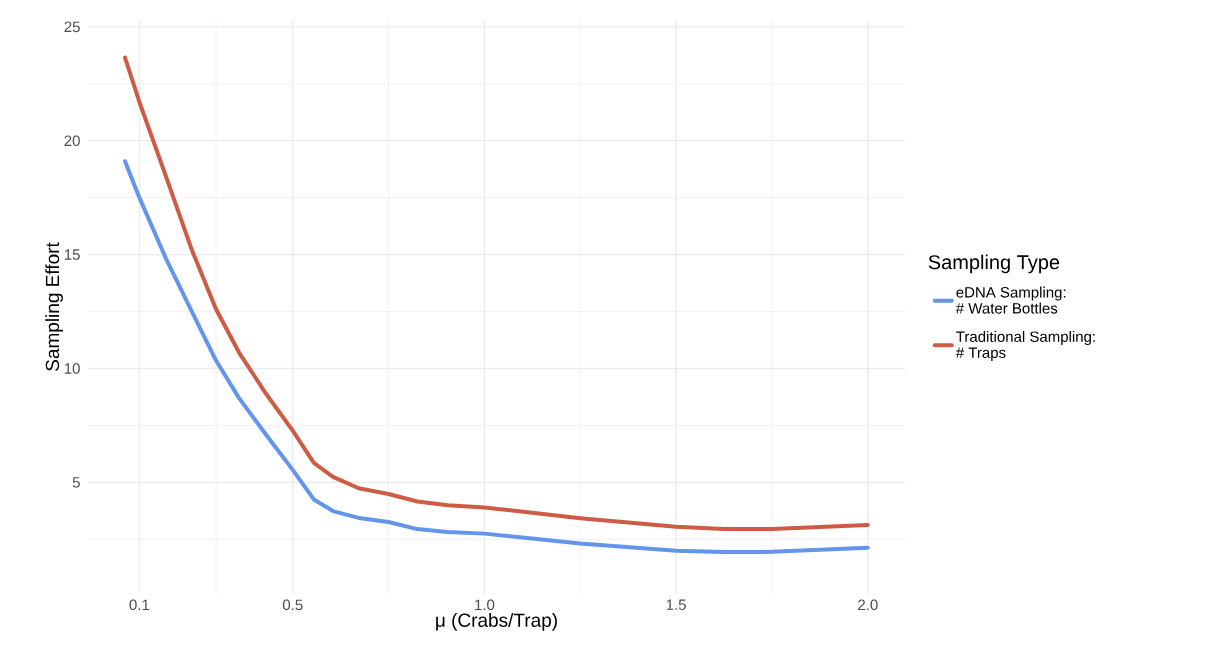 This screenshot has height=668, width=1224. I want to click on y-axis-title: Sampling Effort, so click(54, 306).